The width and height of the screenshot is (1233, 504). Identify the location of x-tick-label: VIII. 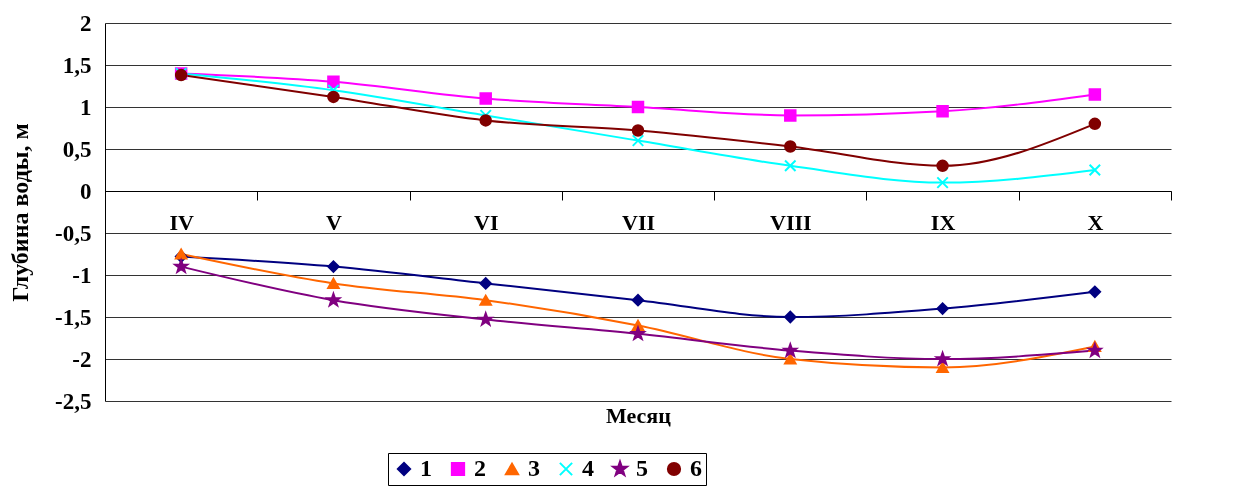
(791, 222).